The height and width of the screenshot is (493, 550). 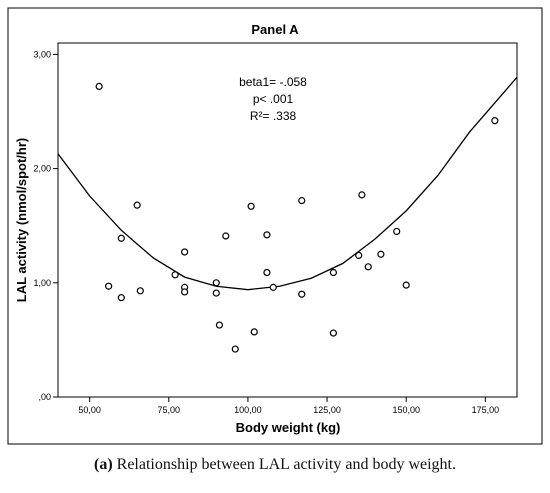 I want to click on y-tick-label: 1,00, so click(x=42, y=283).